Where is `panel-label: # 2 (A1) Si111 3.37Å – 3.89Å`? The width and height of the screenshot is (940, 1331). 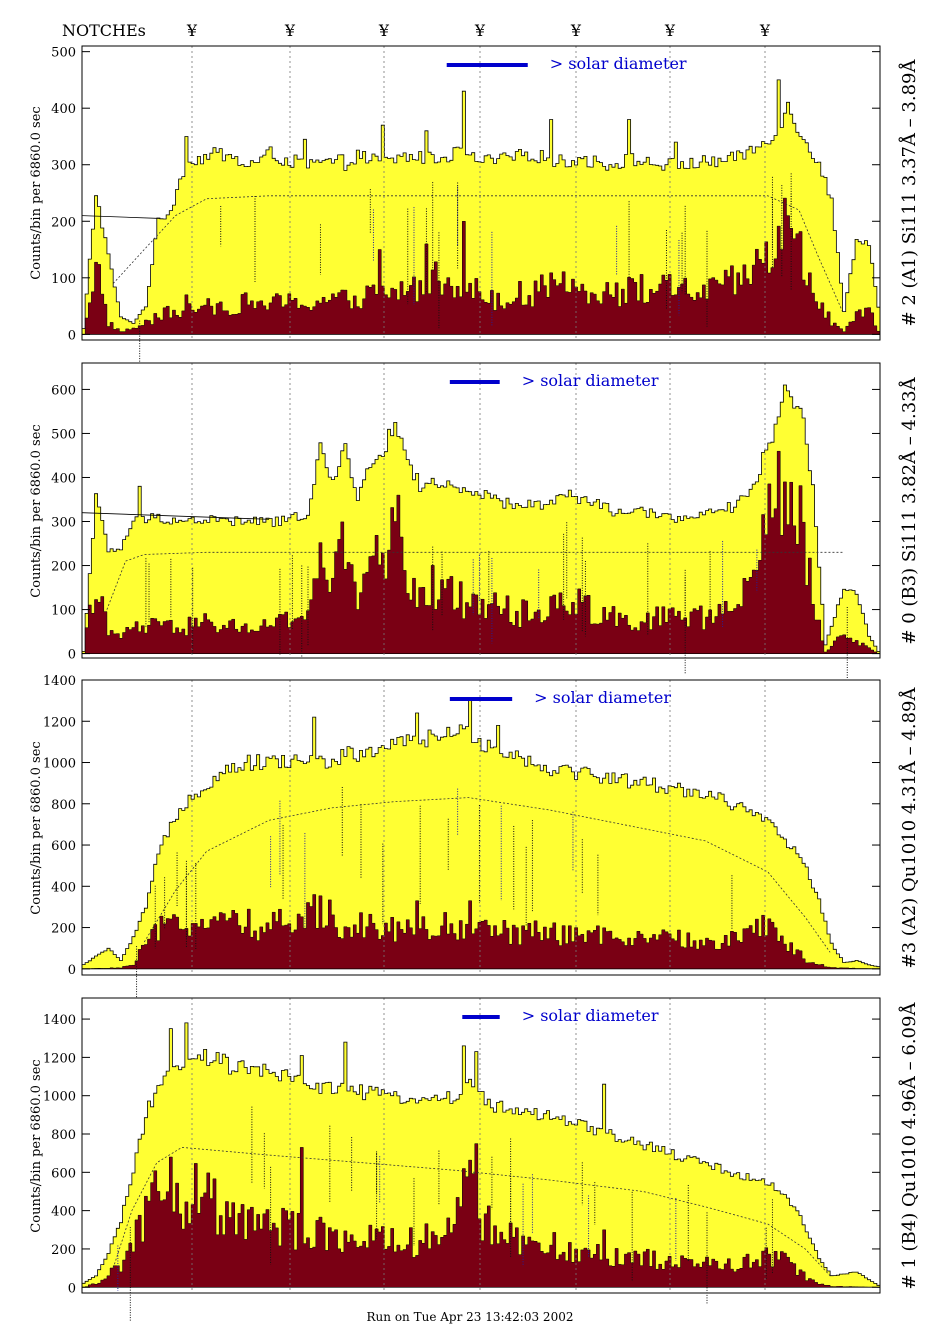 panel-label: # 2 (A1) Si111 3.37Å – 3.89Å is located at coordinates (909, 193).